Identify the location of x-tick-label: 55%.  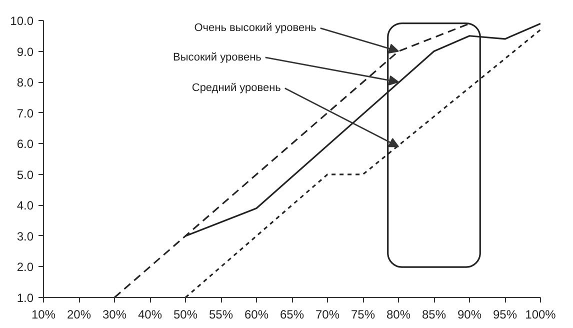
(221, 315).